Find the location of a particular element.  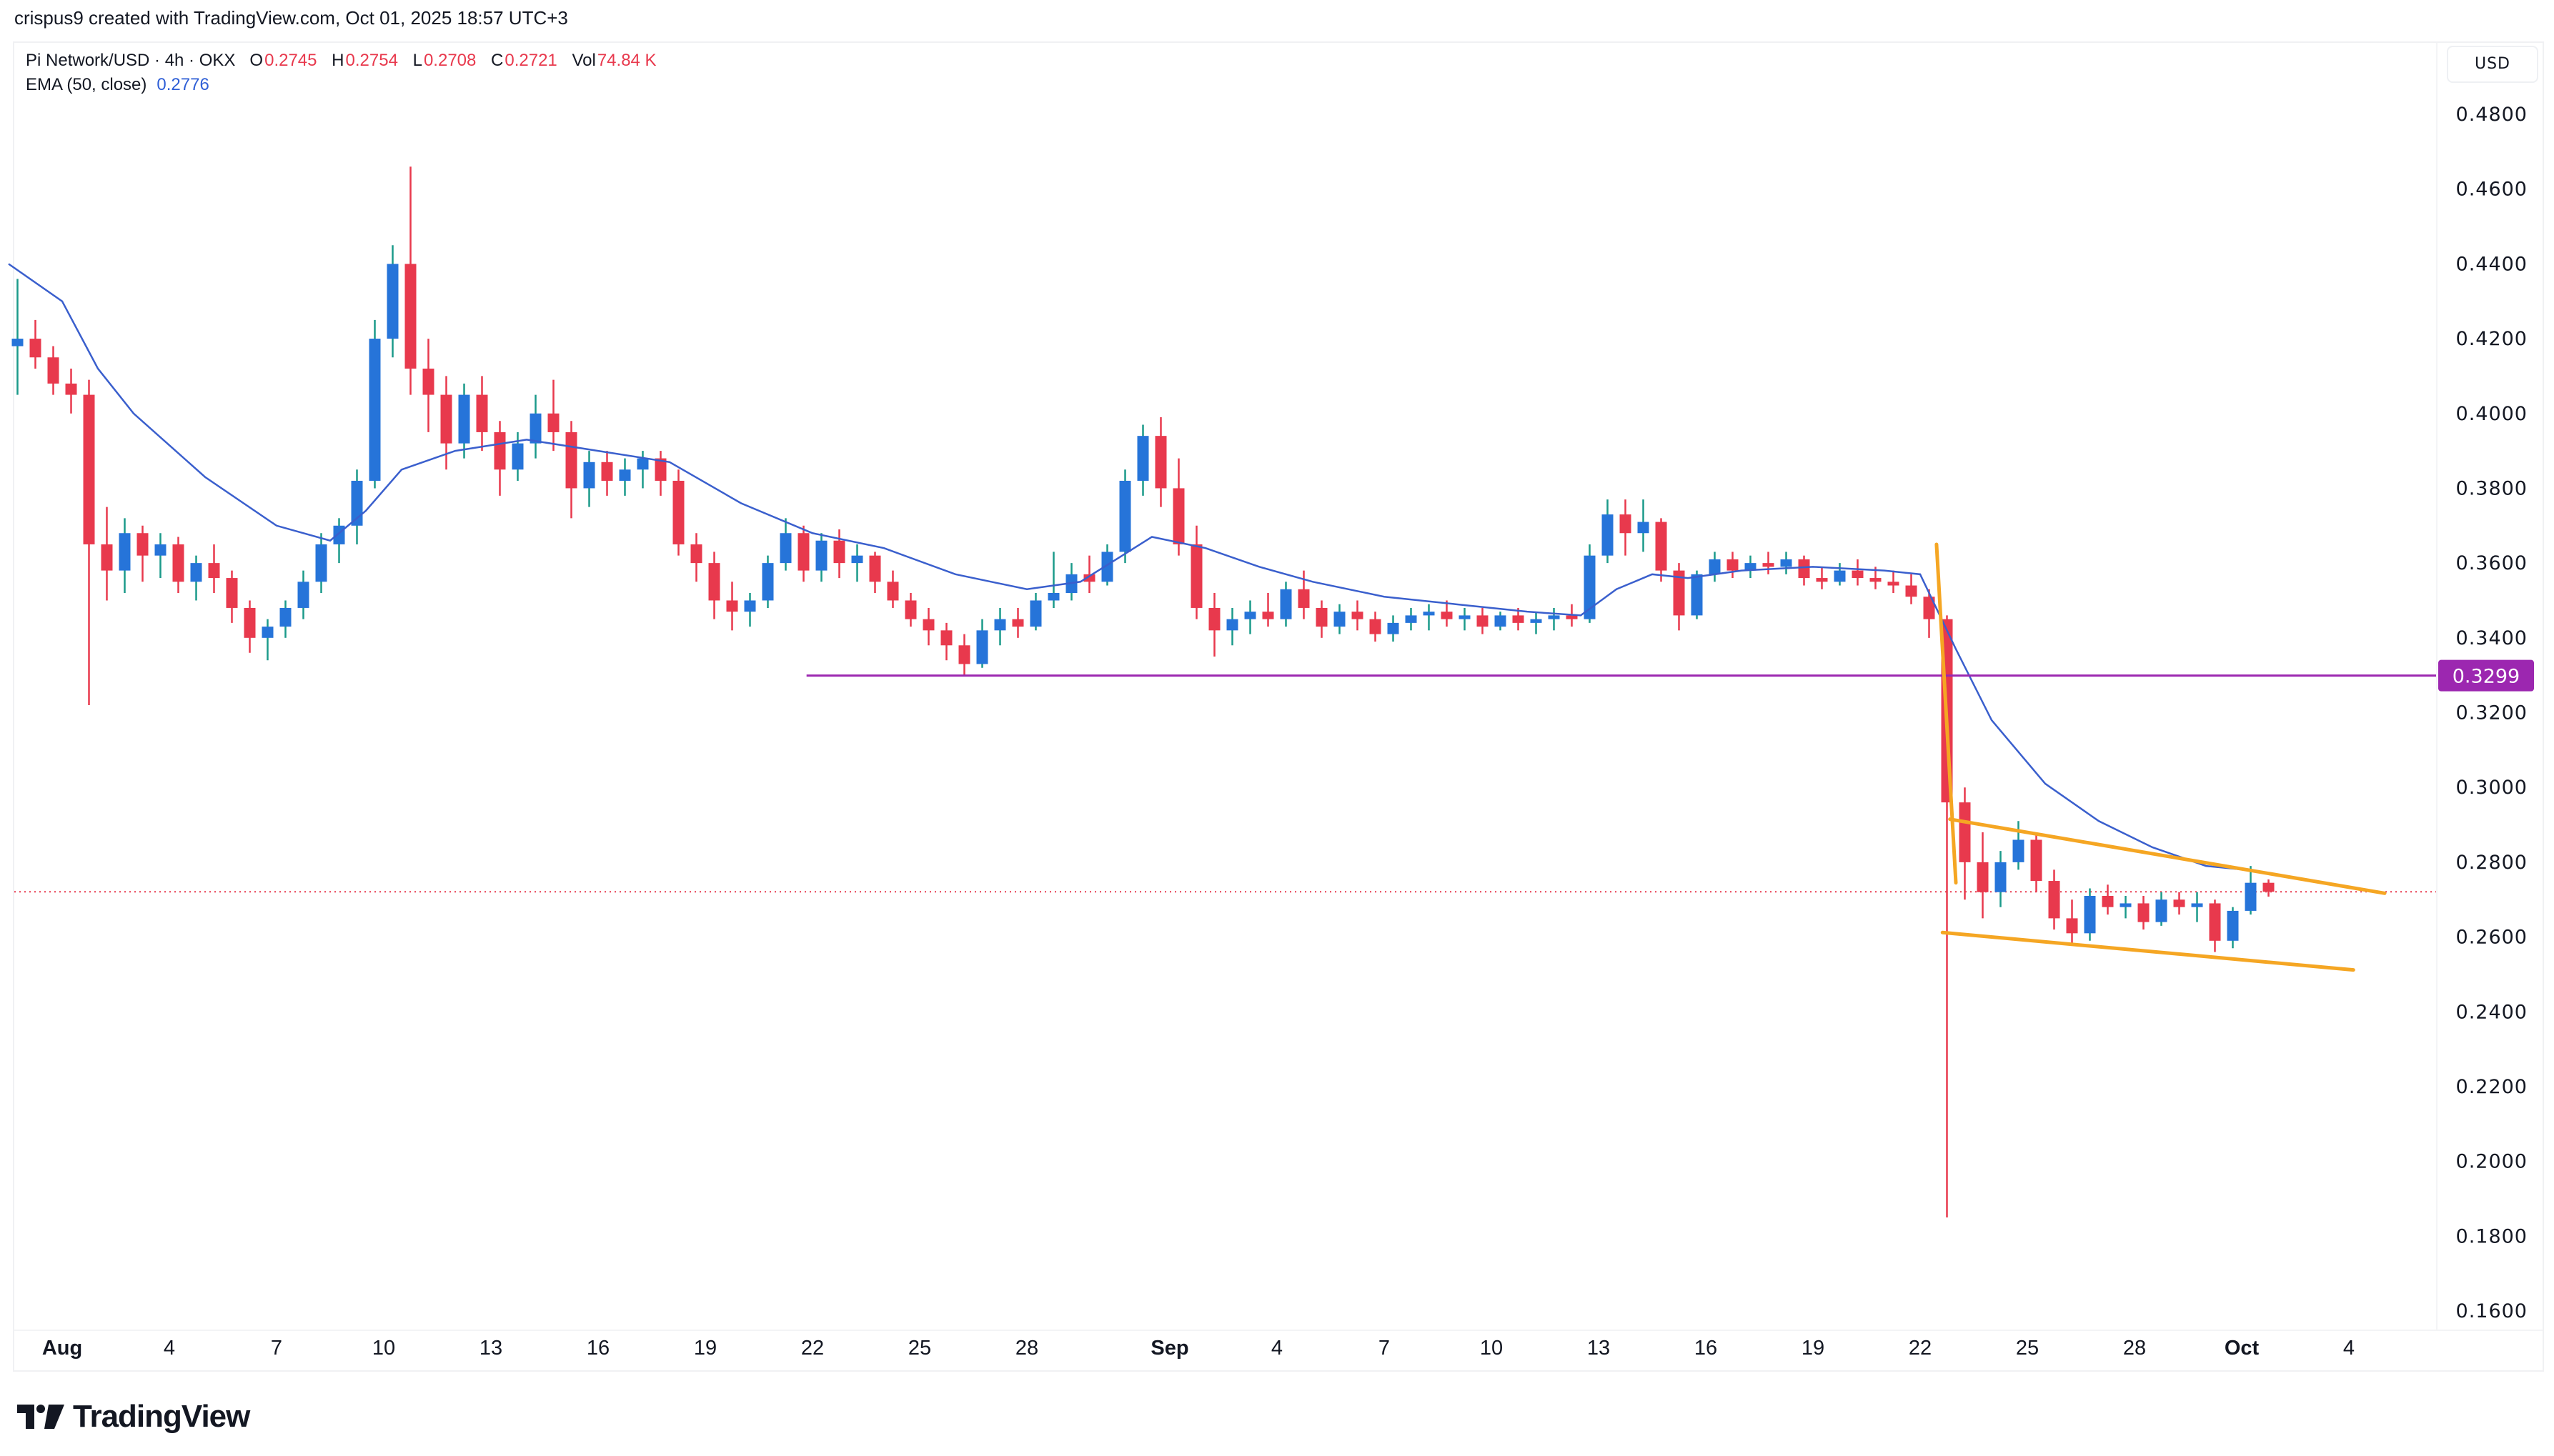

y-tick-label: 0.4600 is located at coordinates (2492, 190).